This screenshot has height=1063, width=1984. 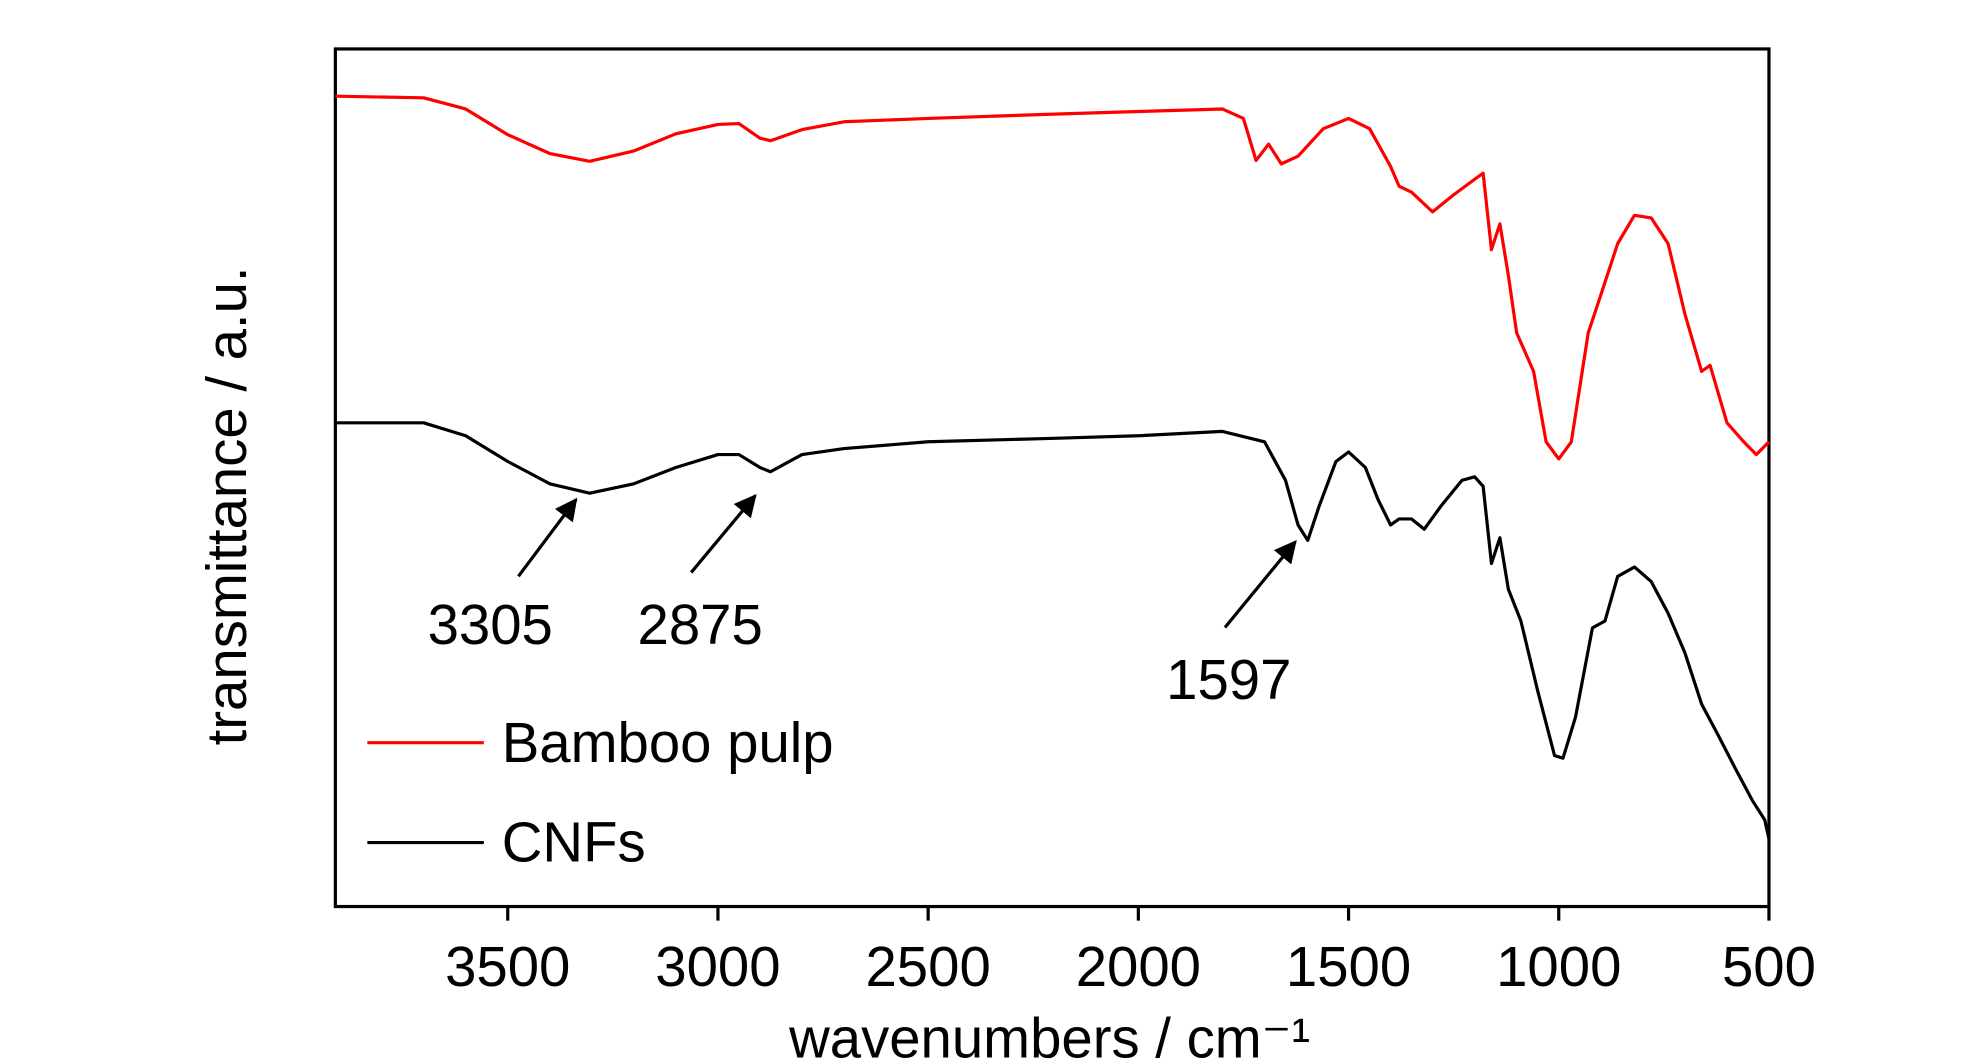 What do you see at coordinates (507, 966) in the screenshot?
I see `x-tick-label: 3500` at bounding box center [507, 966].